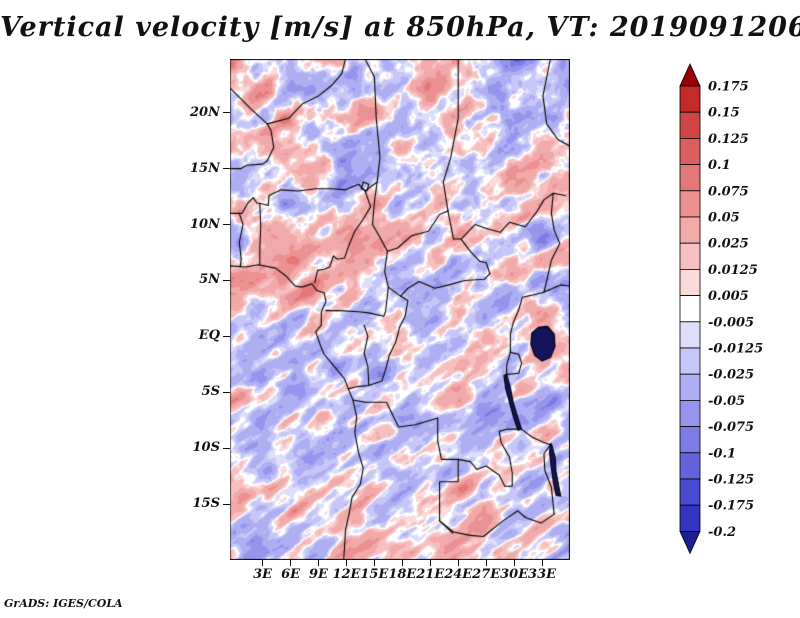  I want to click on grads-credit: GrADS: IGES/COLA, so click(63, 603).